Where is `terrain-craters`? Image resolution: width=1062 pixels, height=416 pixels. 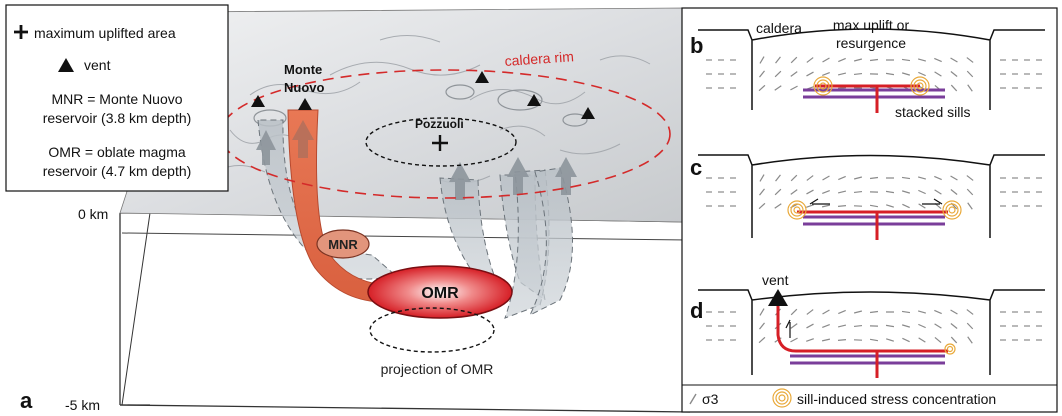 terrain-craters is located at coordinates (420, 105).